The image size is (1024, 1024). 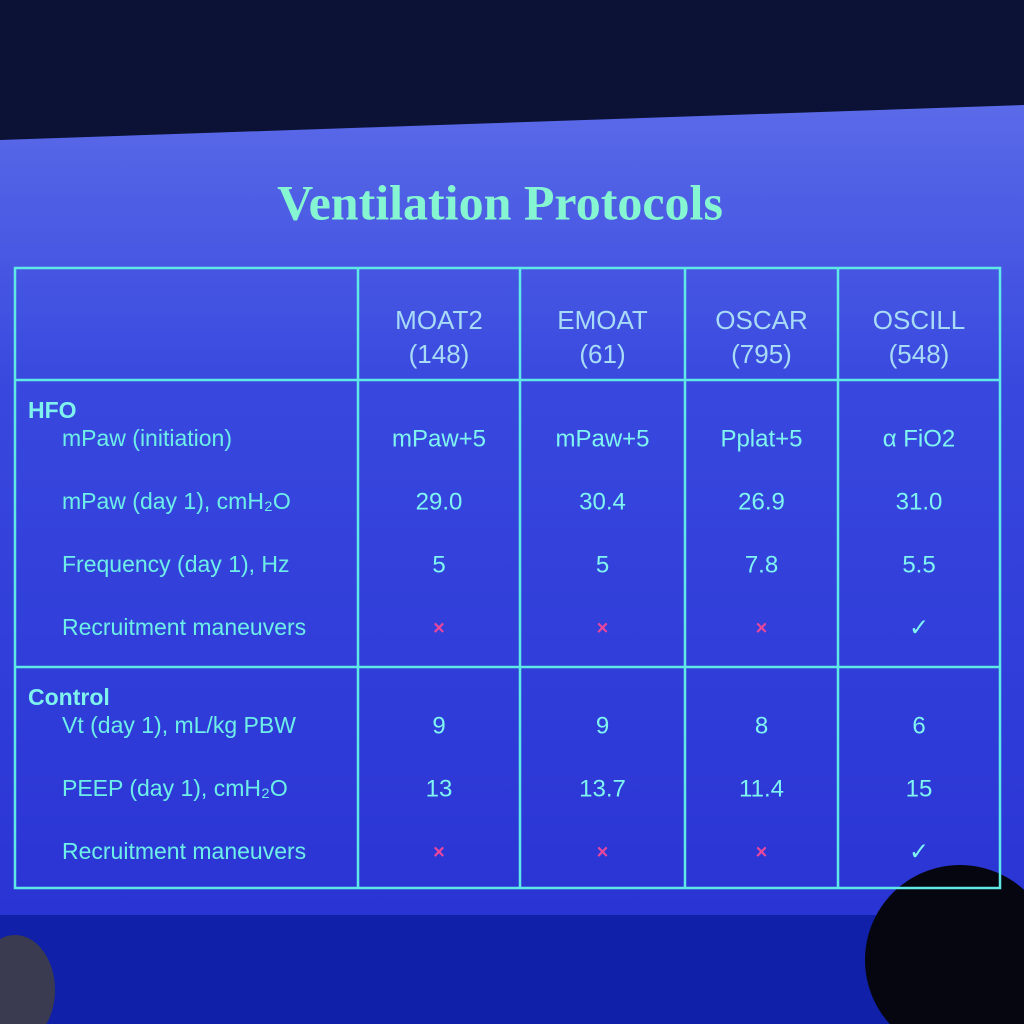 I want to click on cell: 26.9, so click(x=761, y=501).